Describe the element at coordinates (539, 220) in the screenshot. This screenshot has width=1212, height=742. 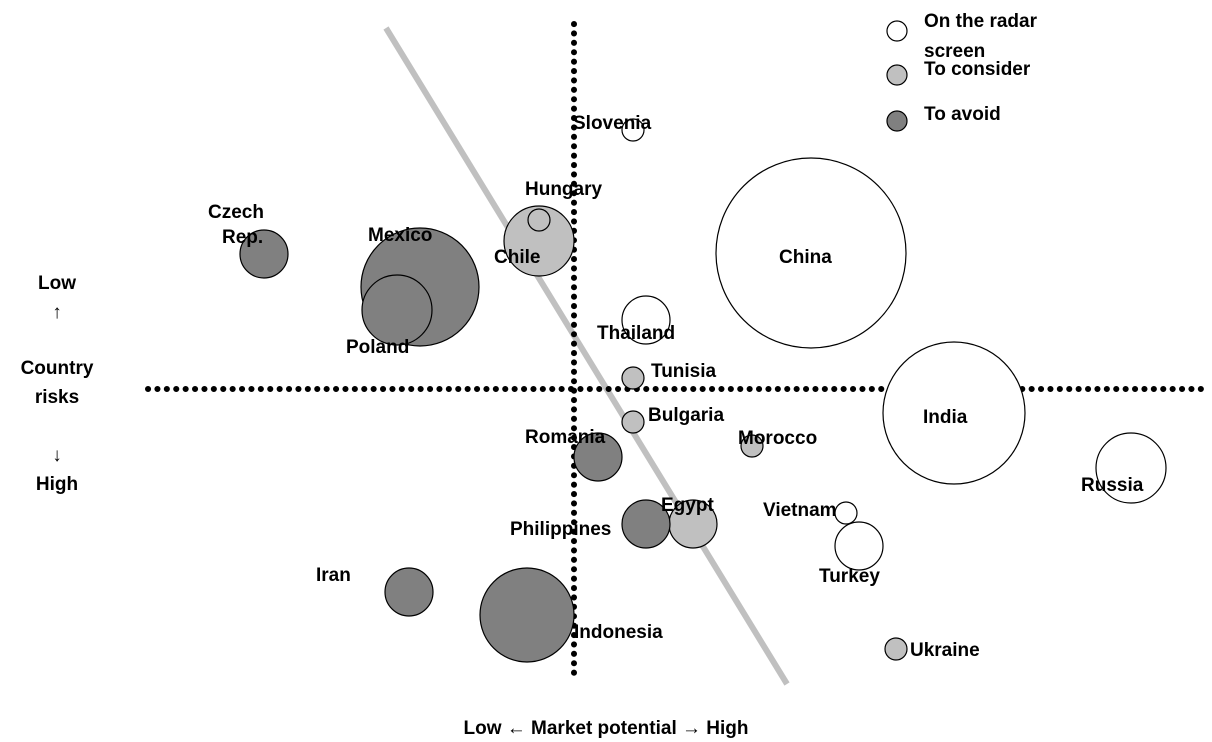
I see `bubble-hungary` at that location.